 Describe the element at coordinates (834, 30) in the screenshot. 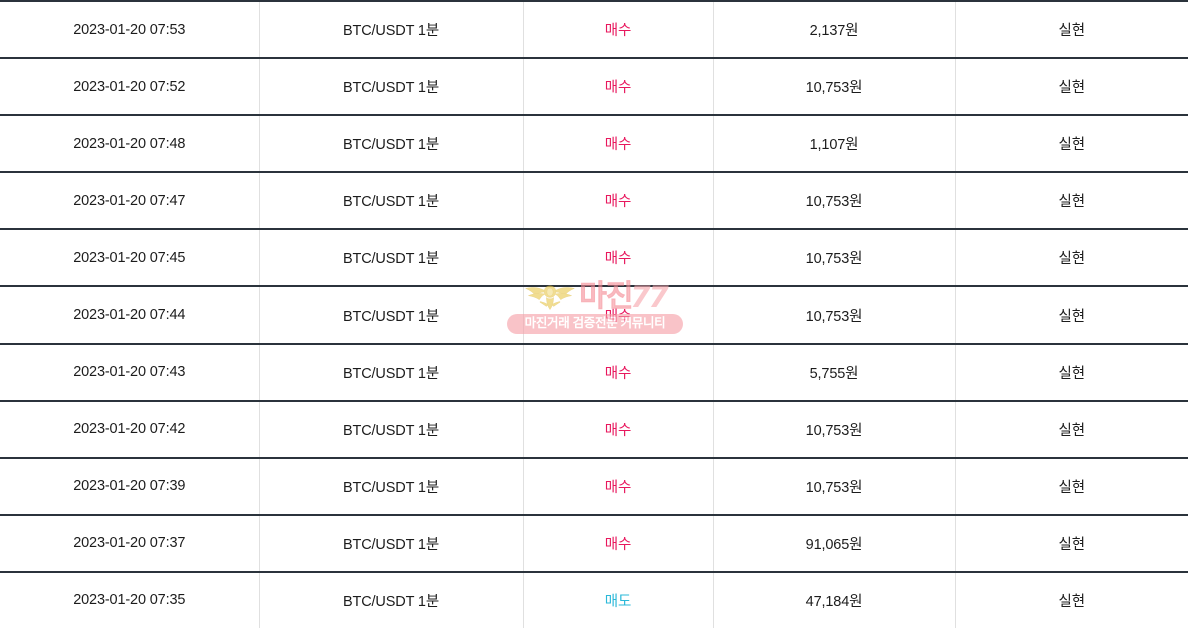

I see `cell-amount: 2,137원` at that location.